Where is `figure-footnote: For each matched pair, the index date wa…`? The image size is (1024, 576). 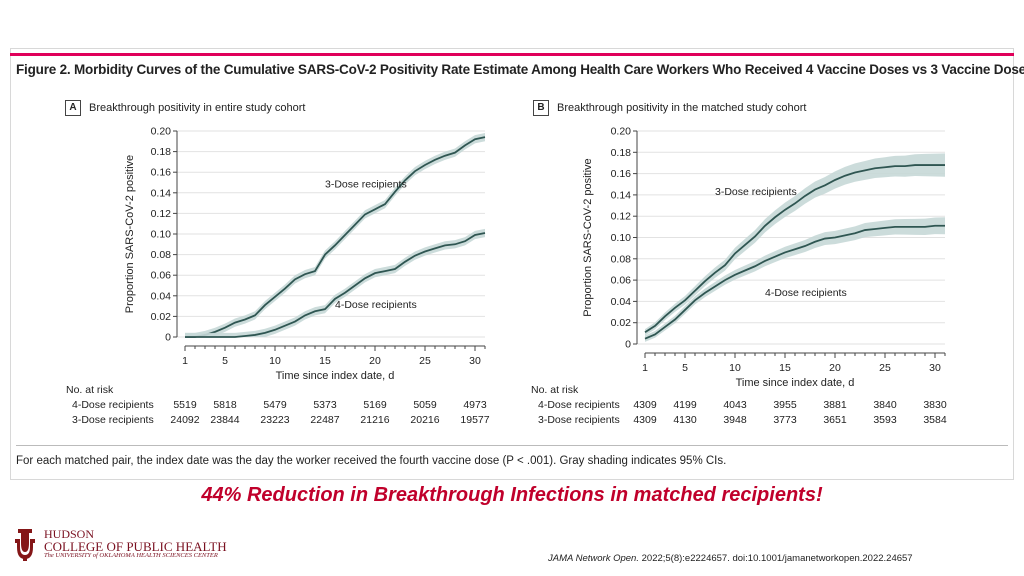
figure-footnote: For each matched pair, the index date wa… is located at coordinates (371, 461).